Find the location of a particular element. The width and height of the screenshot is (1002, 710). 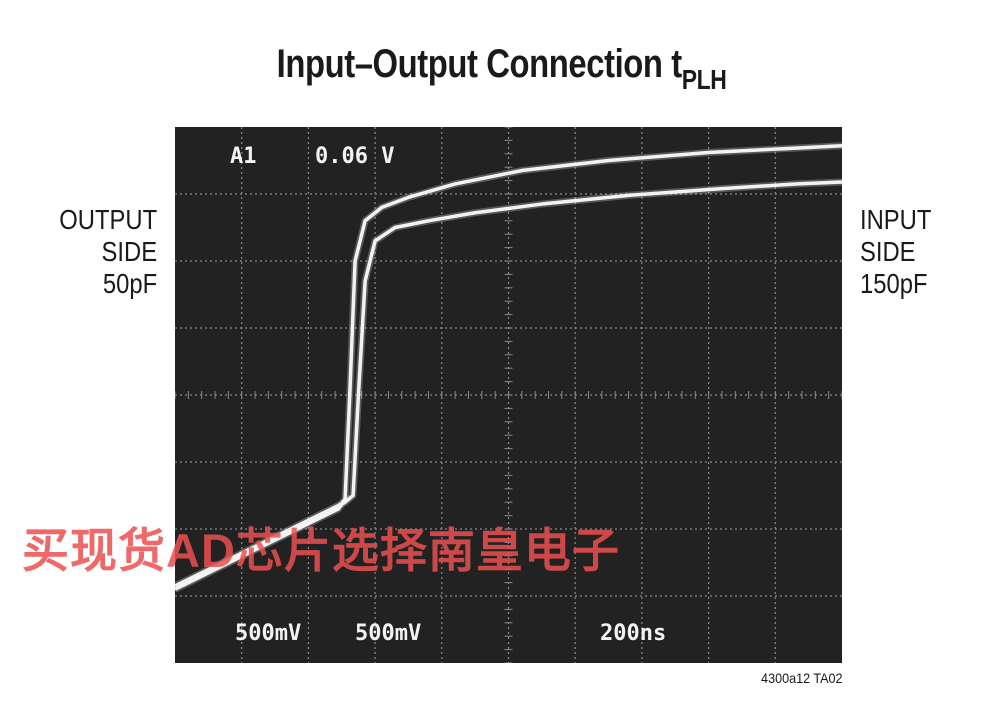

title-main: Input–Output Connection t is located at coordinates (479, 64).